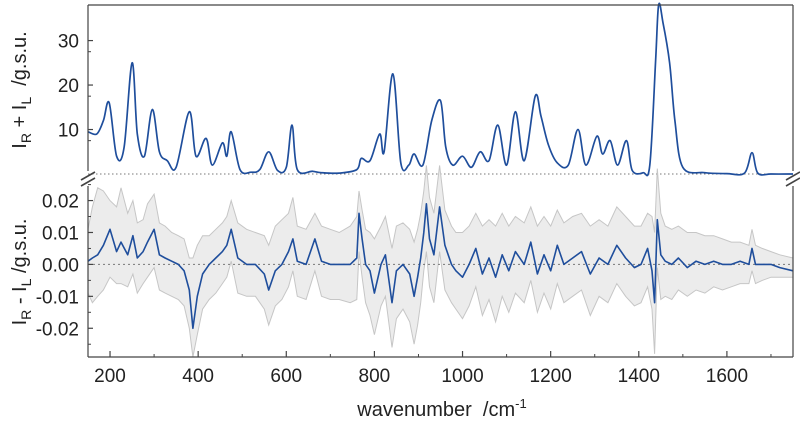 This screenshot has width=800, height=423. Describe the element at coordinates (551, 376) in the screenshot. I see `xtick-label: 1200` at that location.